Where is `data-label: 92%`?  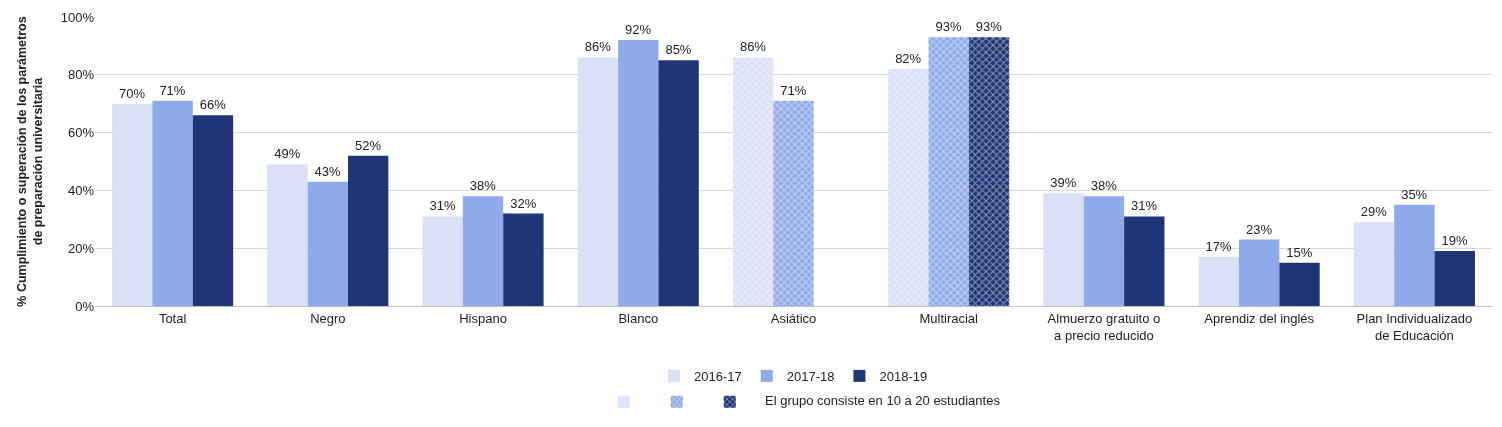 data-label: 92% is located at coordinates (638, 30).